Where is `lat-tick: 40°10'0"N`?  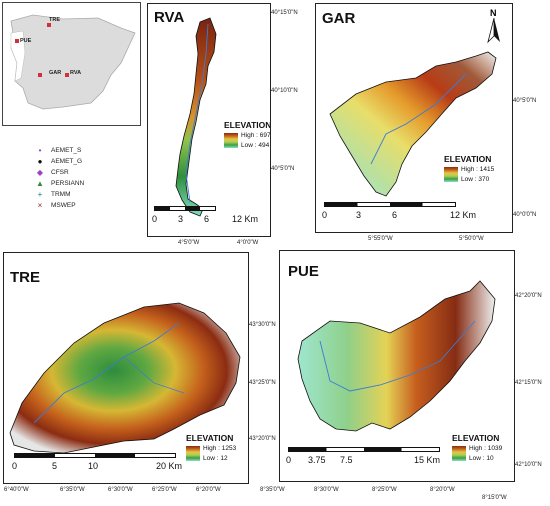
lat-tick: 40°10'0"N is located at coordinates (284, 91).